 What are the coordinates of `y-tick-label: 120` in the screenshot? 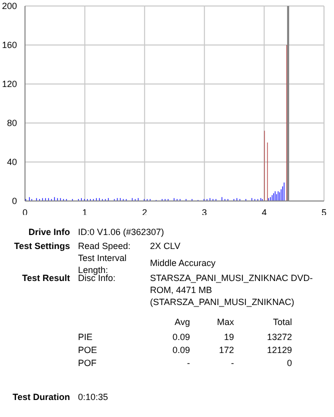 It's located at (9, 84).